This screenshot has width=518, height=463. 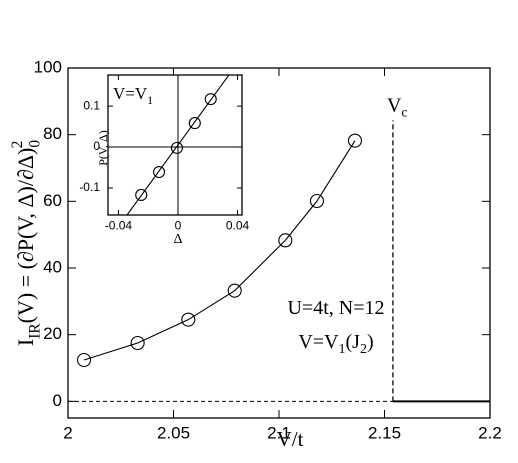 I want to click on x-tick-label: 2.15, so click(x=384, y=433).